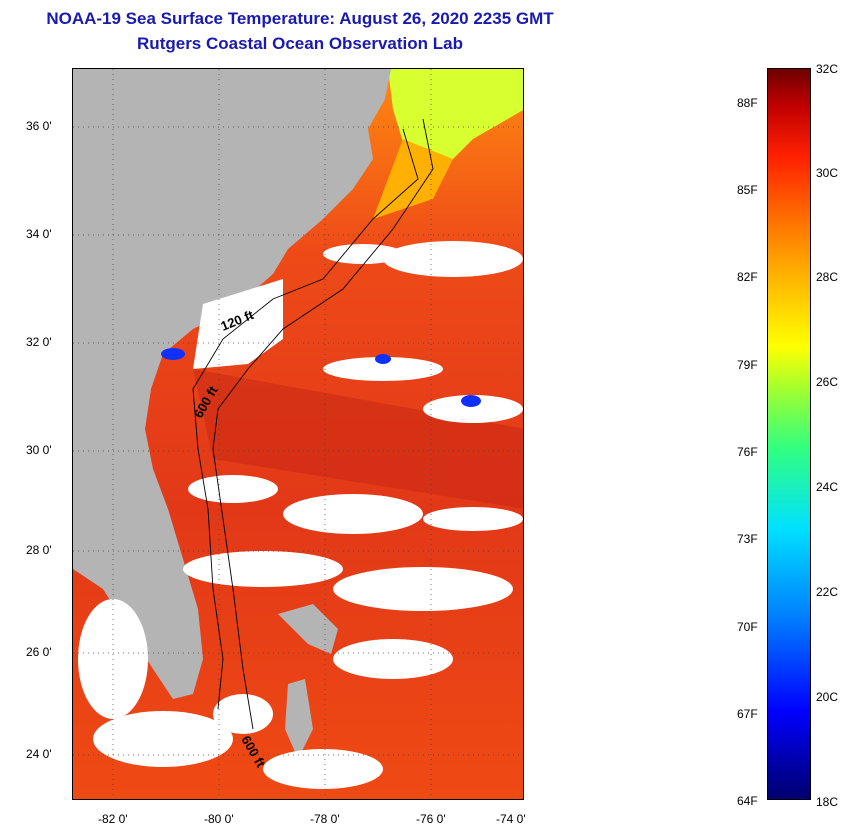  Describe the element at coordinates (747, 365) in the screenshot. I see `colorbar-label-f: 79F` at that location.